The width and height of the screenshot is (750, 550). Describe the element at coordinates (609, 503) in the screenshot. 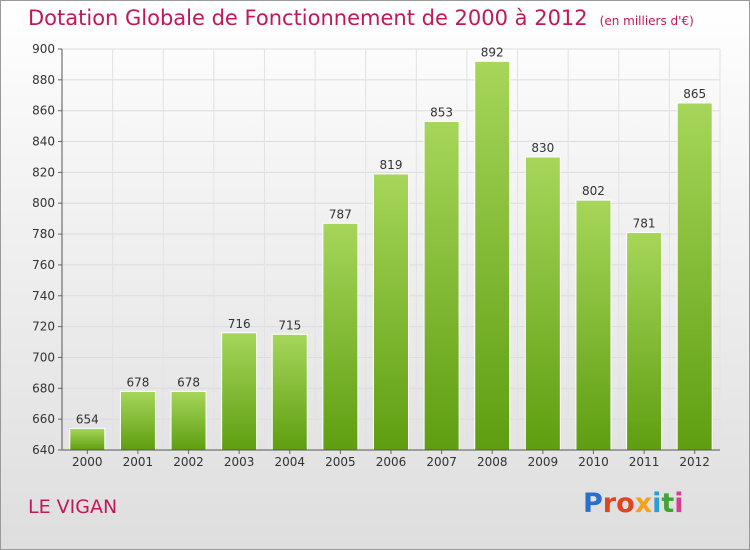

I see `logo-letter: r` at that location.